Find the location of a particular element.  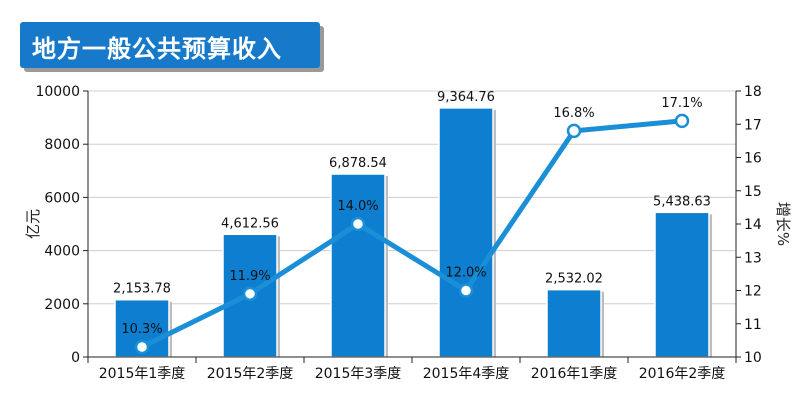

growth-value-label: 14.0% is located at coordinates (357, 206).